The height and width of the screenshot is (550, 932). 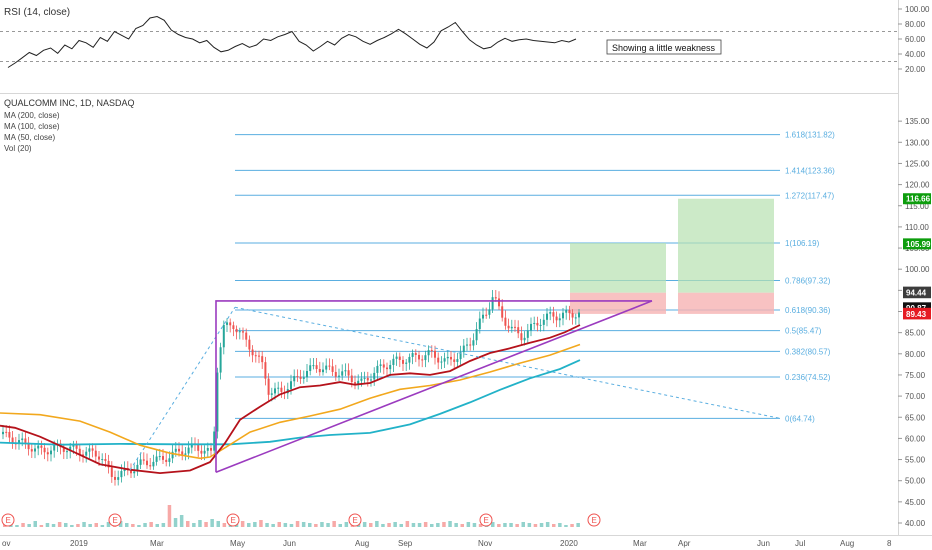 What do you see at coordinates (292, 41) in the screenshot?
I see `rsi-line` at bounding box center [292, 41].